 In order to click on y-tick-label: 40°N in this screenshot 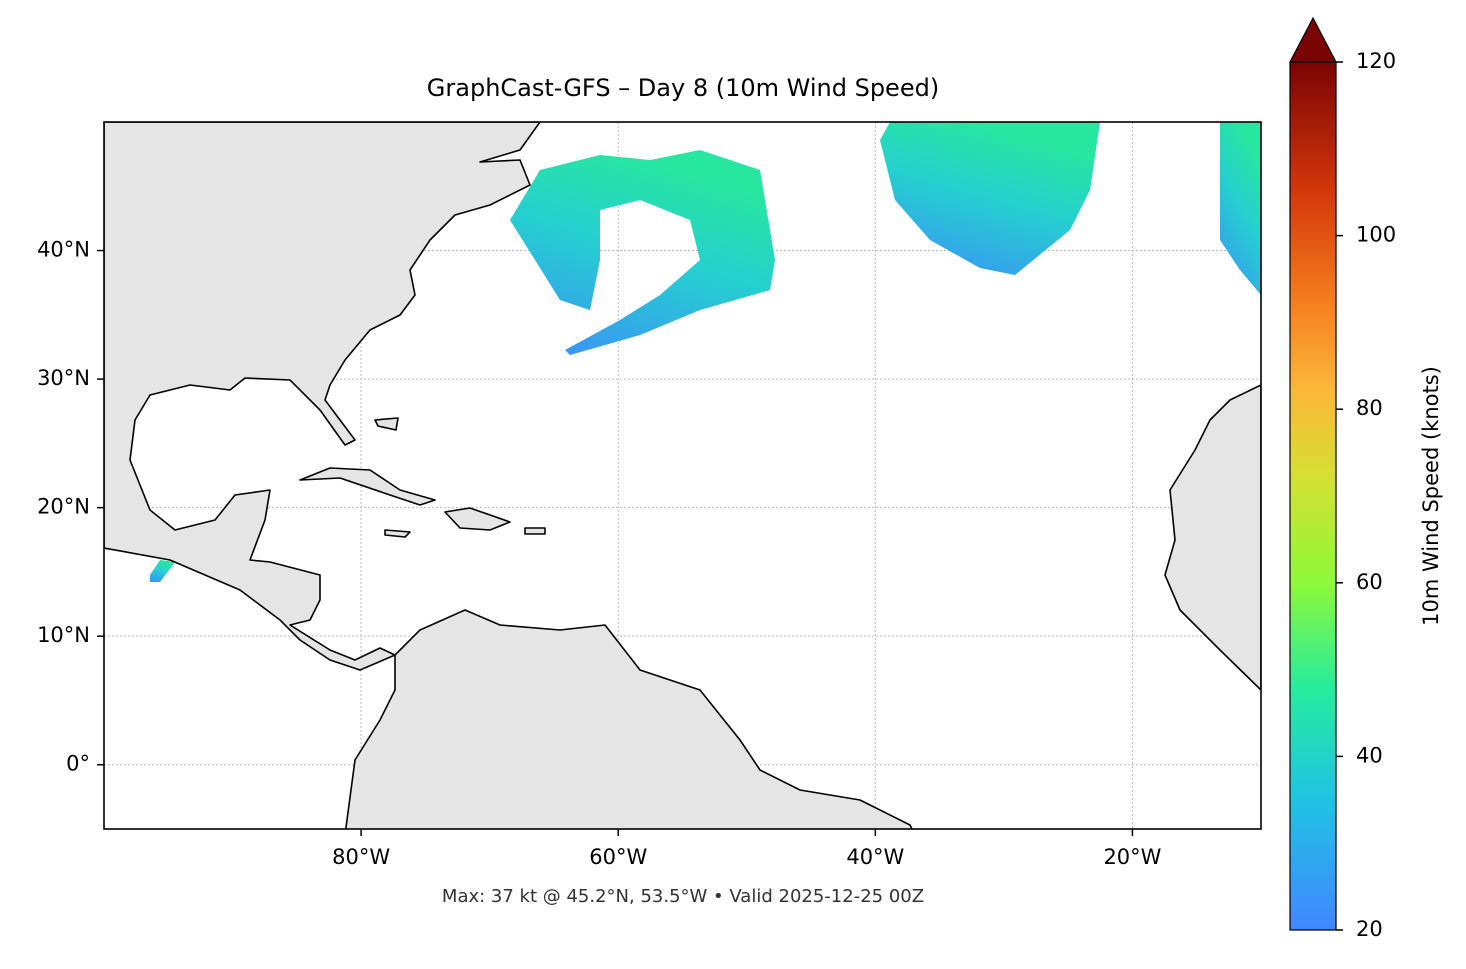, I will do `click(63, 250)`.